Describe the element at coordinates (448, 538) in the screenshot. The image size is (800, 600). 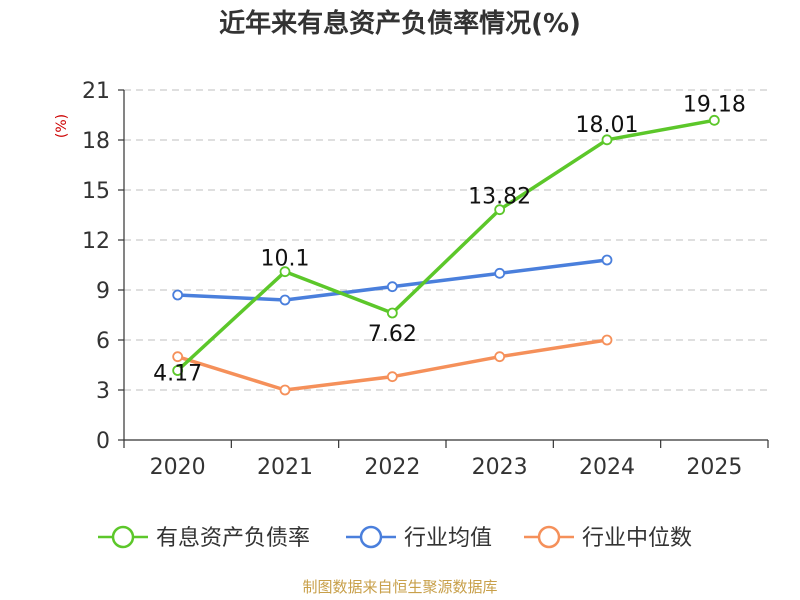
I see `legend-label: 行业均值` at that location.